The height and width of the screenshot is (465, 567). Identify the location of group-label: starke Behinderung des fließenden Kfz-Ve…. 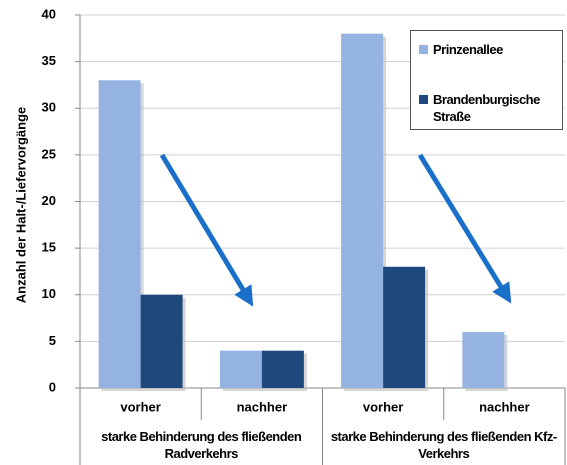
(443, 445).